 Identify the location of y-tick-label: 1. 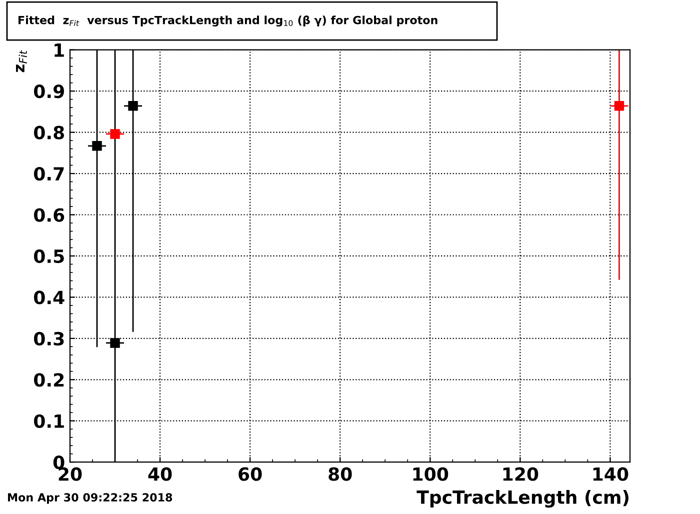
(59, 50).